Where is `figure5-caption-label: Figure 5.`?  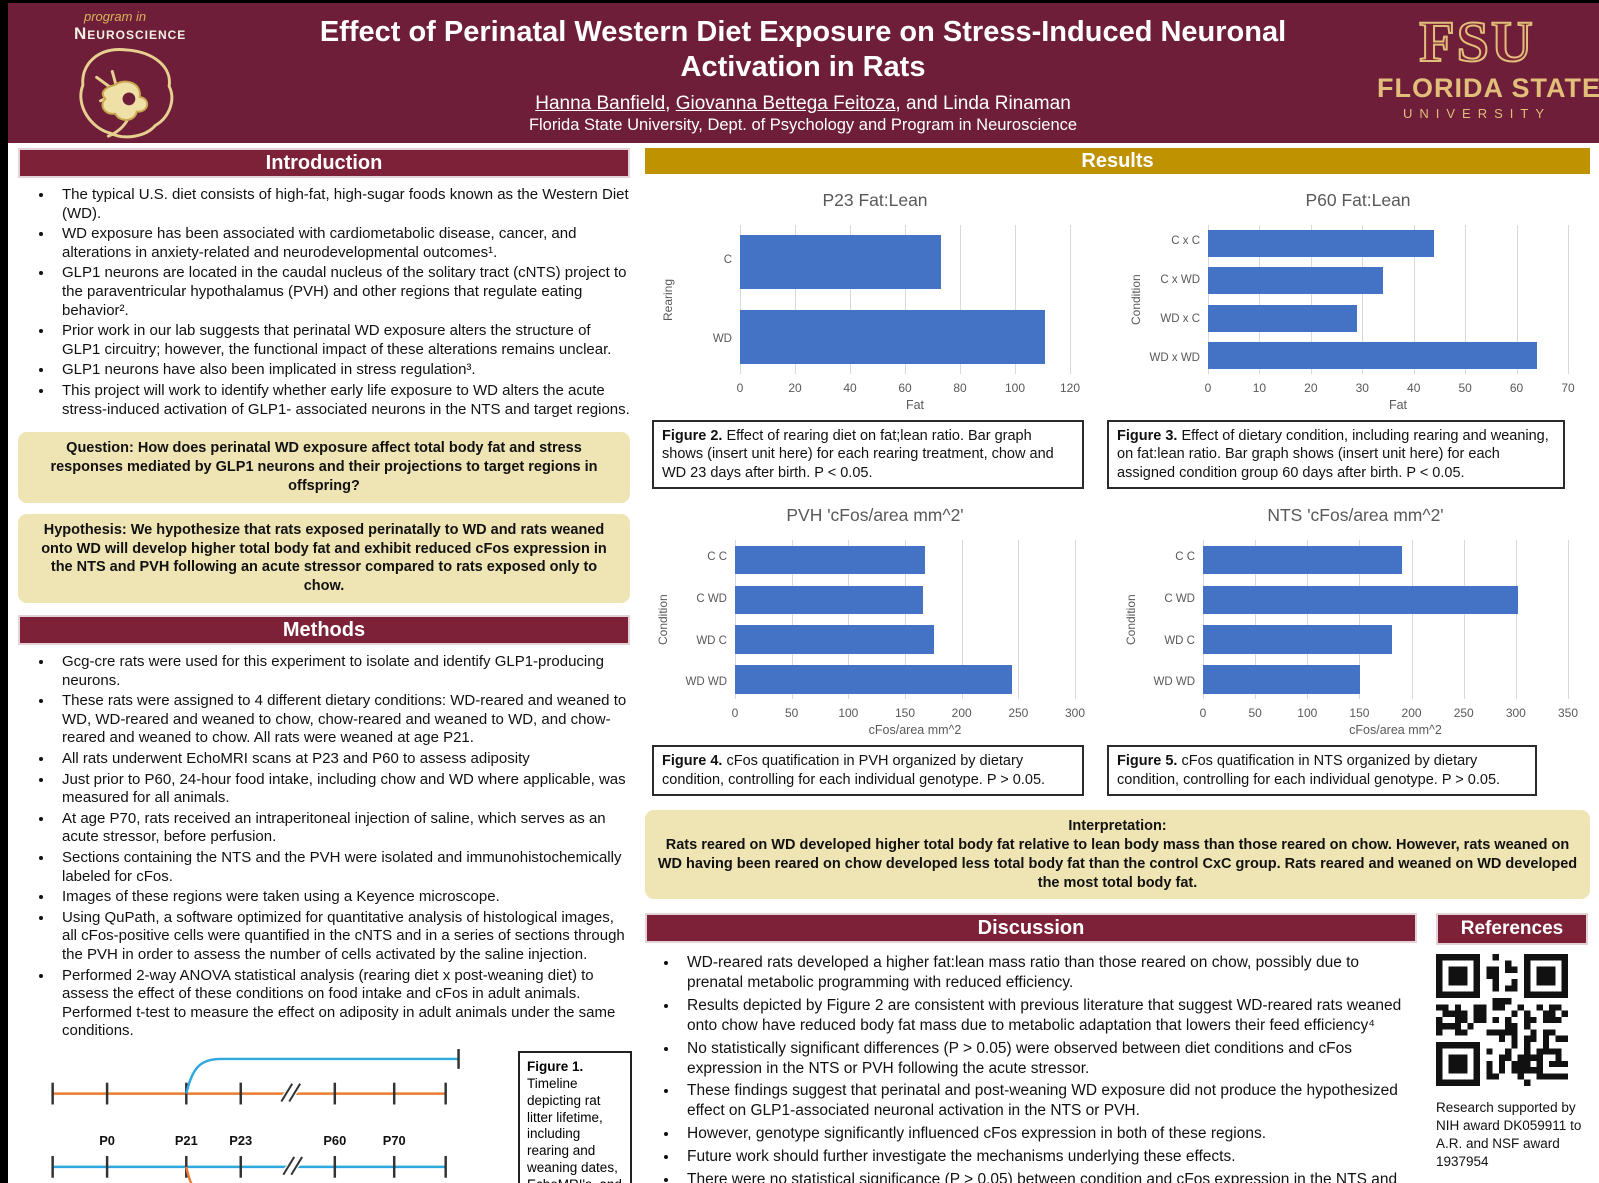 figure5-caption-label: Figure 5. is located at coordinates (1147, 761).